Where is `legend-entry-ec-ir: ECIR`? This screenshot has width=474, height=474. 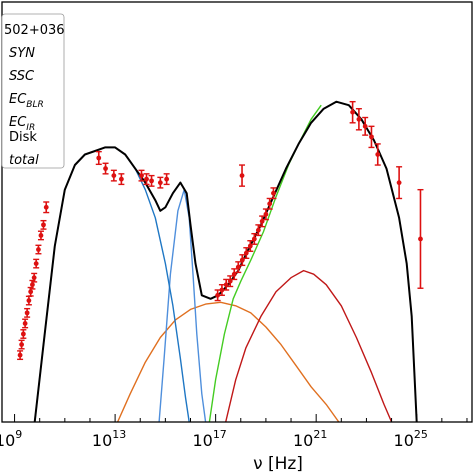
legend-entry-ec-ir: ECIR is located at coordinates (22, 124).